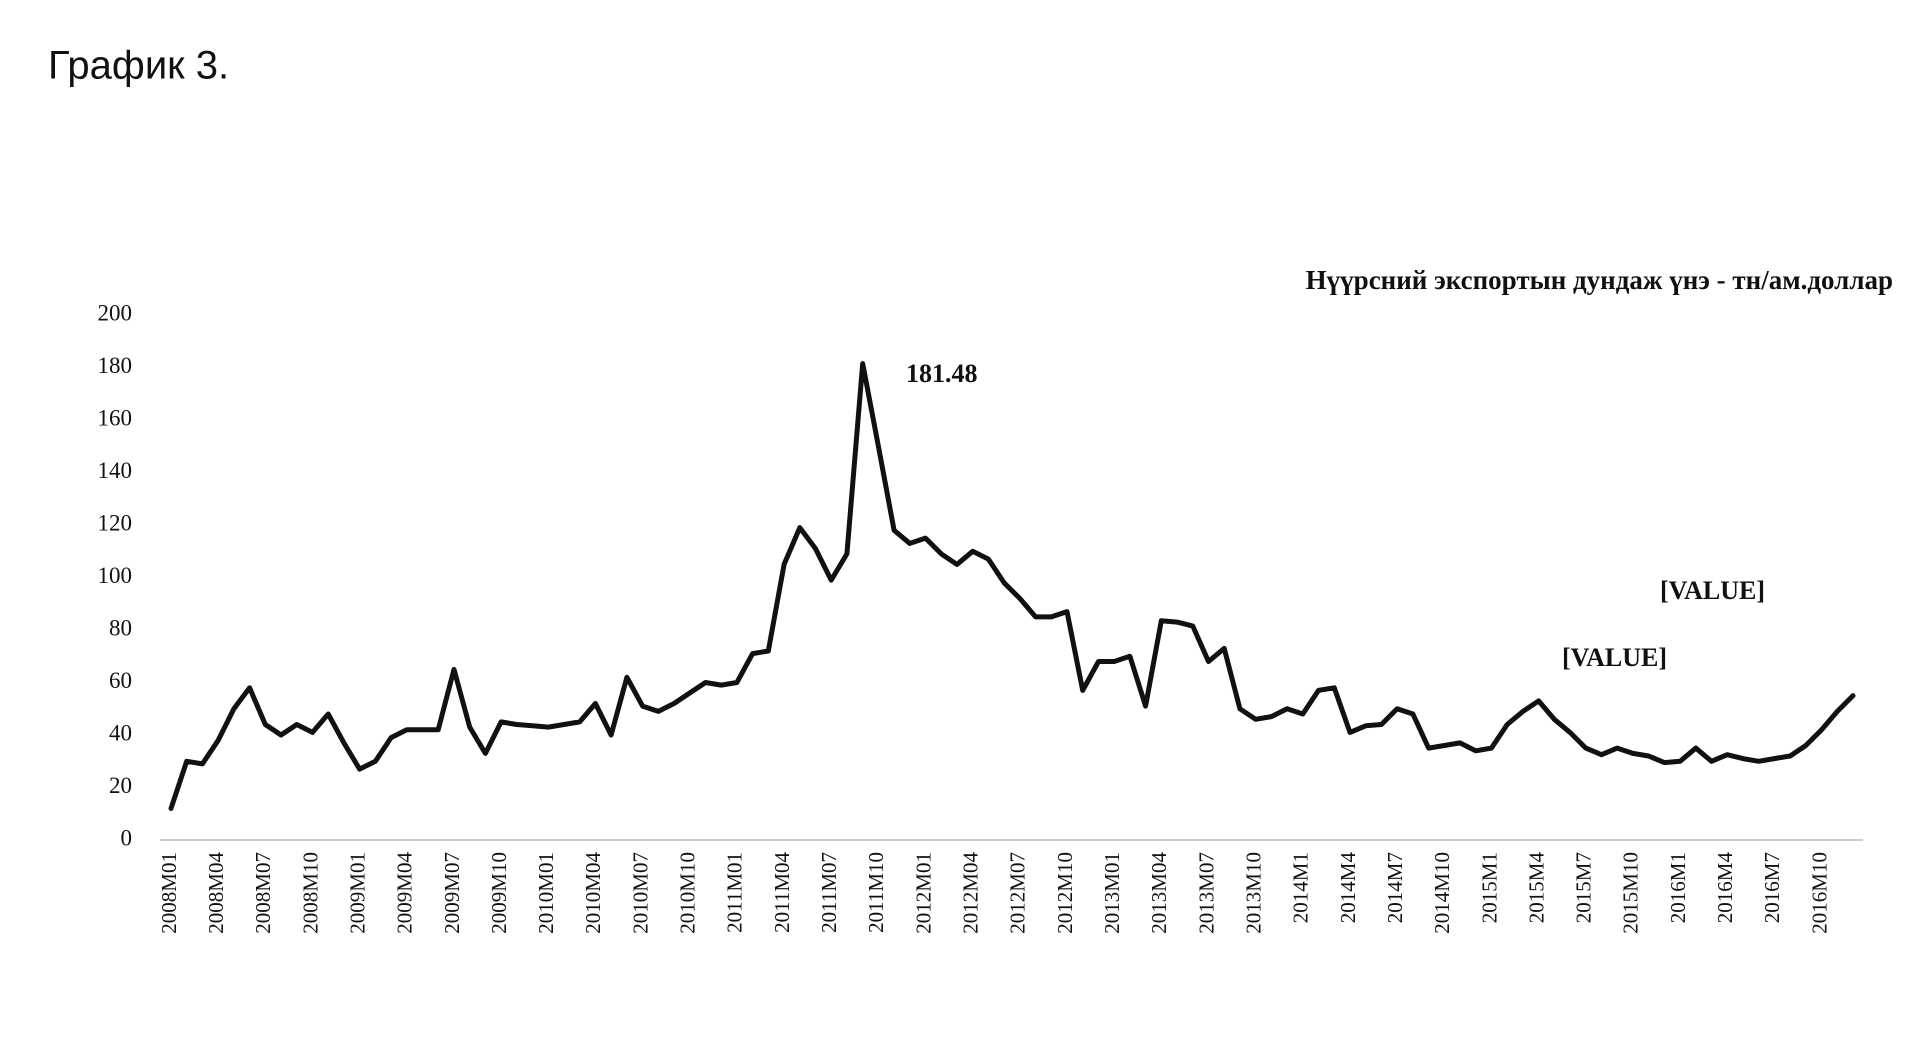 The width and height of the screenshot is (1928, 1045). What do you see at coordinates (115, 522) in the screenshot?
I see `y-tick-label: 120` at bounding box center [115, 522].